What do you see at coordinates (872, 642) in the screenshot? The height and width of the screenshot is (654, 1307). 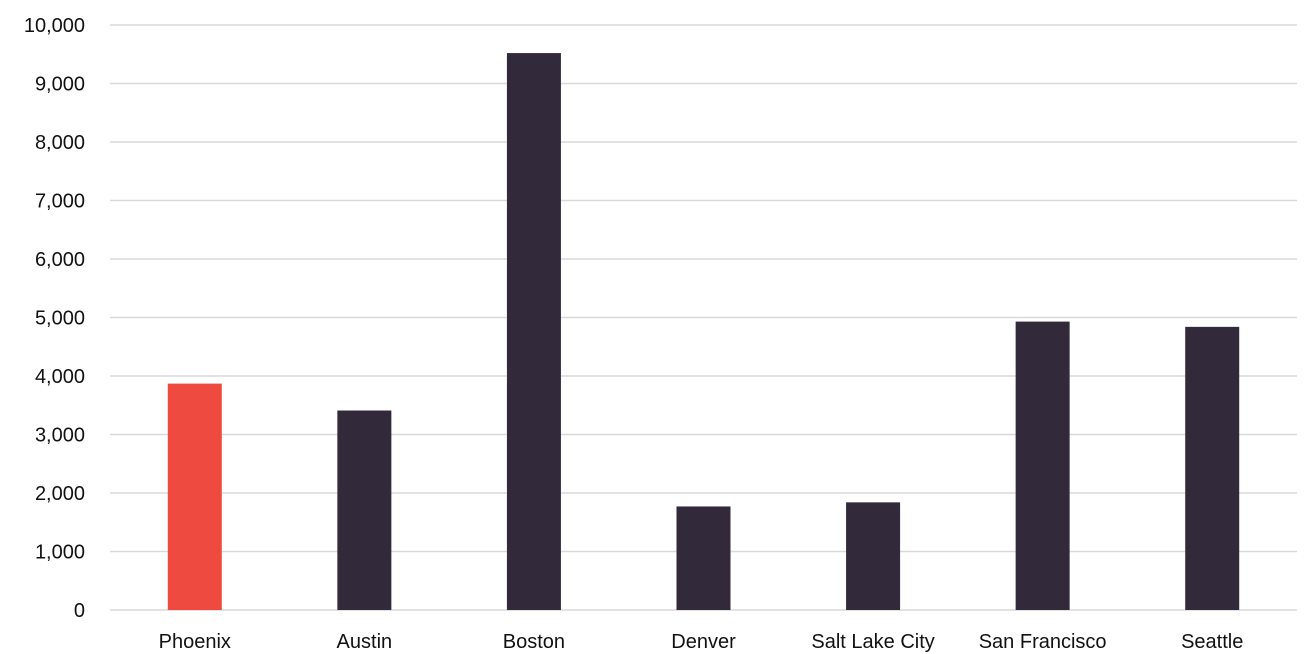 I see `x-category-label: Salt Lake City` at bounding box center [872, 642].